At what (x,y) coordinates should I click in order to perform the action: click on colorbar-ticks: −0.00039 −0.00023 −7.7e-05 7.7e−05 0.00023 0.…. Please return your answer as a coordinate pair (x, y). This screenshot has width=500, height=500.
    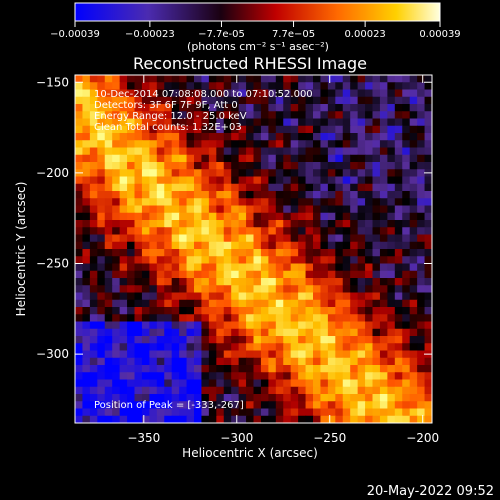
    Looking at the image, I should click on (255, 30).